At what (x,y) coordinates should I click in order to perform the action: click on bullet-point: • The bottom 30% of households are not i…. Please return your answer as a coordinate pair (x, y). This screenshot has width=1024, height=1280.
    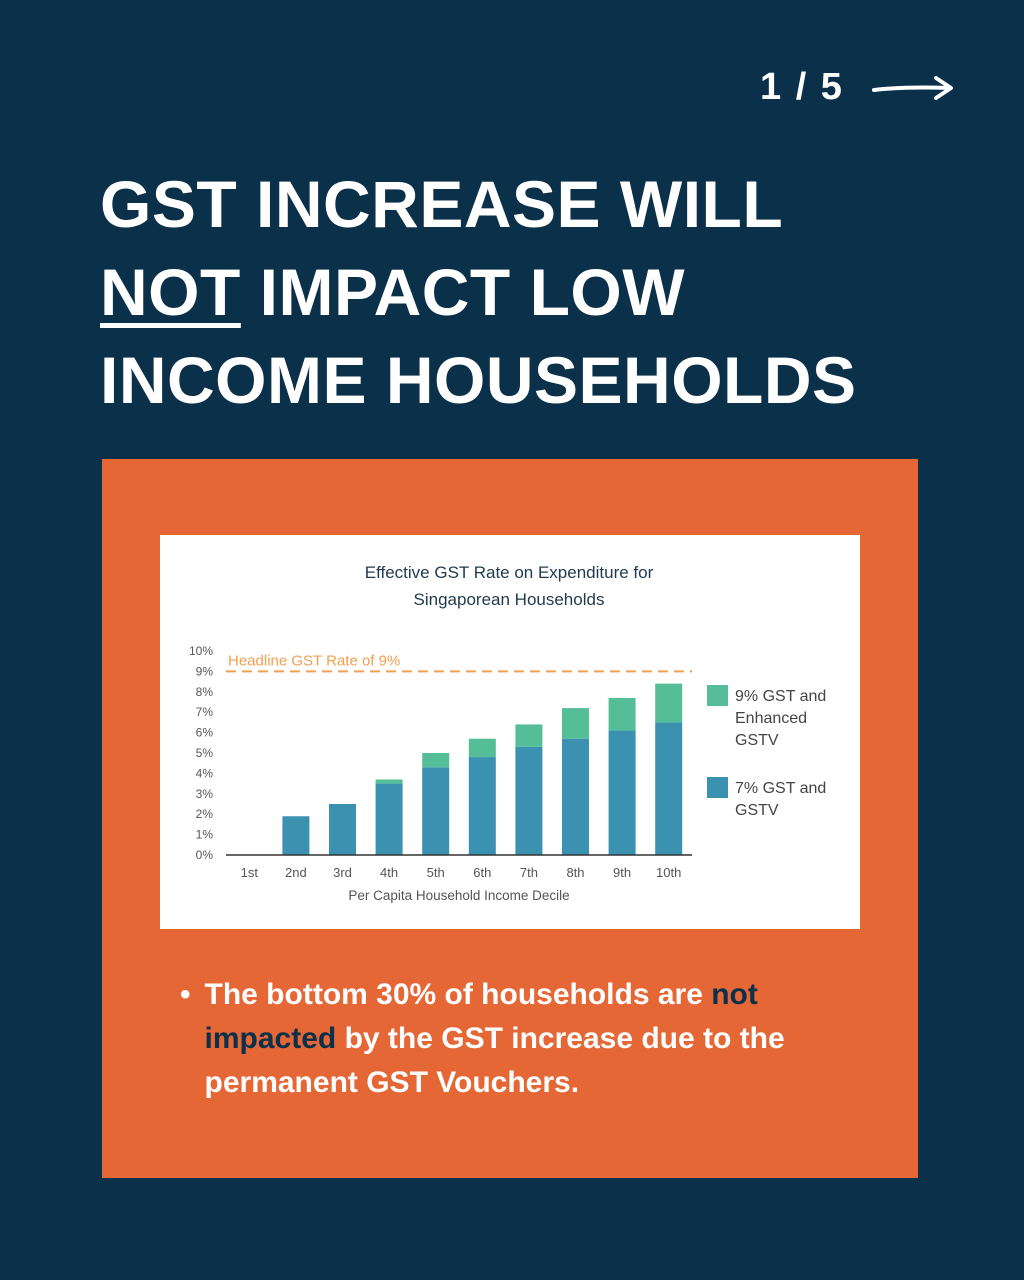
    Looking at the image, I should click on (510, 1039).